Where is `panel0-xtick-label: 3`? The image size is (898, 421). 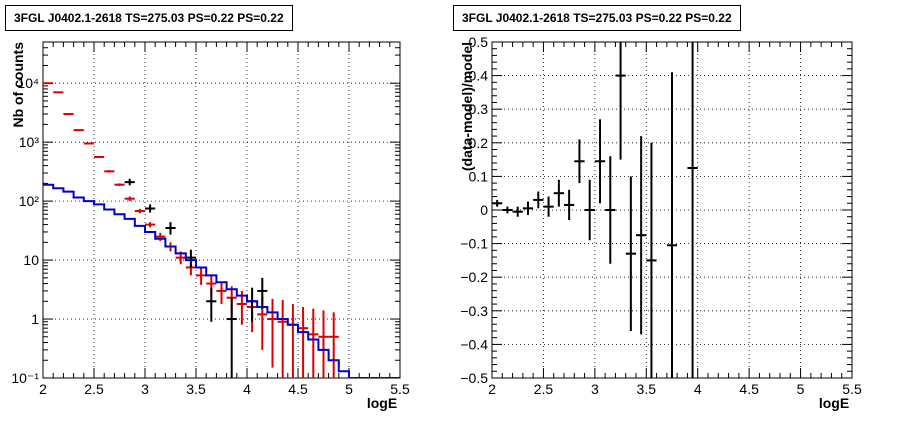 panel0-xtick-label: 3 is located at coordinates (145, 389).